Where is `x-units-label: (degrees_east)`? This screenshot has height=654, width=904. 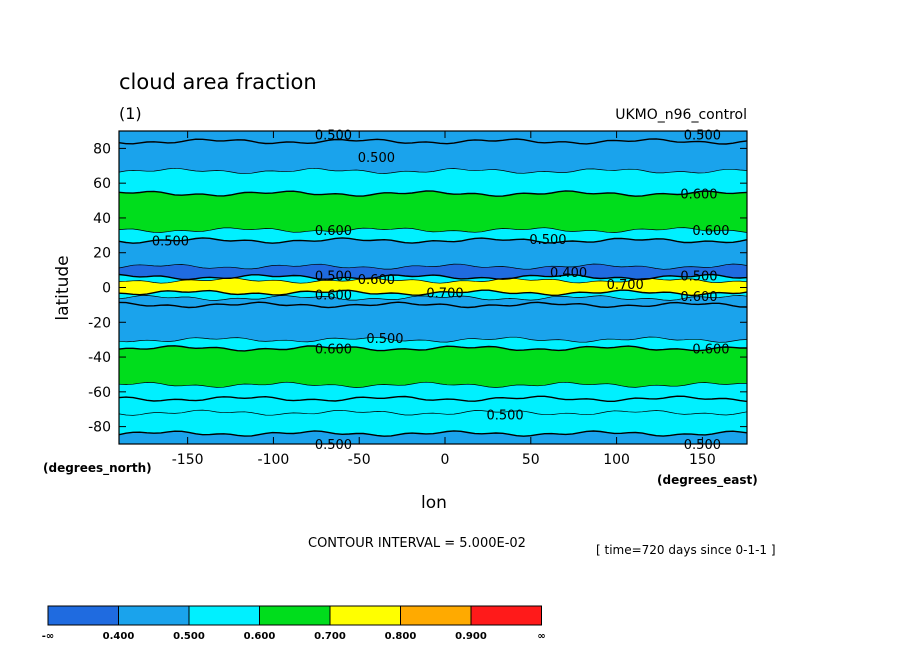 x-units-label: (degrees_east) is located at coordinates (707, 480).